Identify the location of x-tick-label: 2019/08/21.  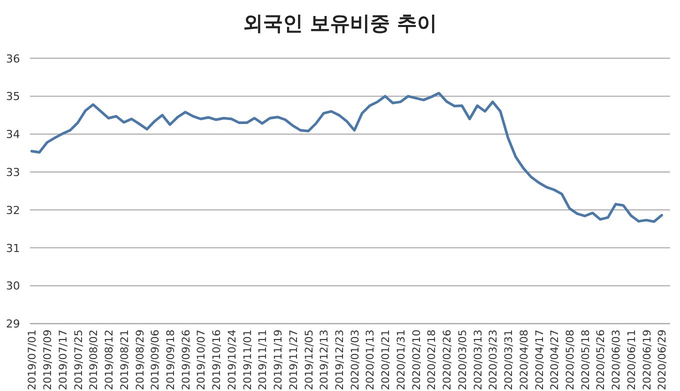
(124, 360).